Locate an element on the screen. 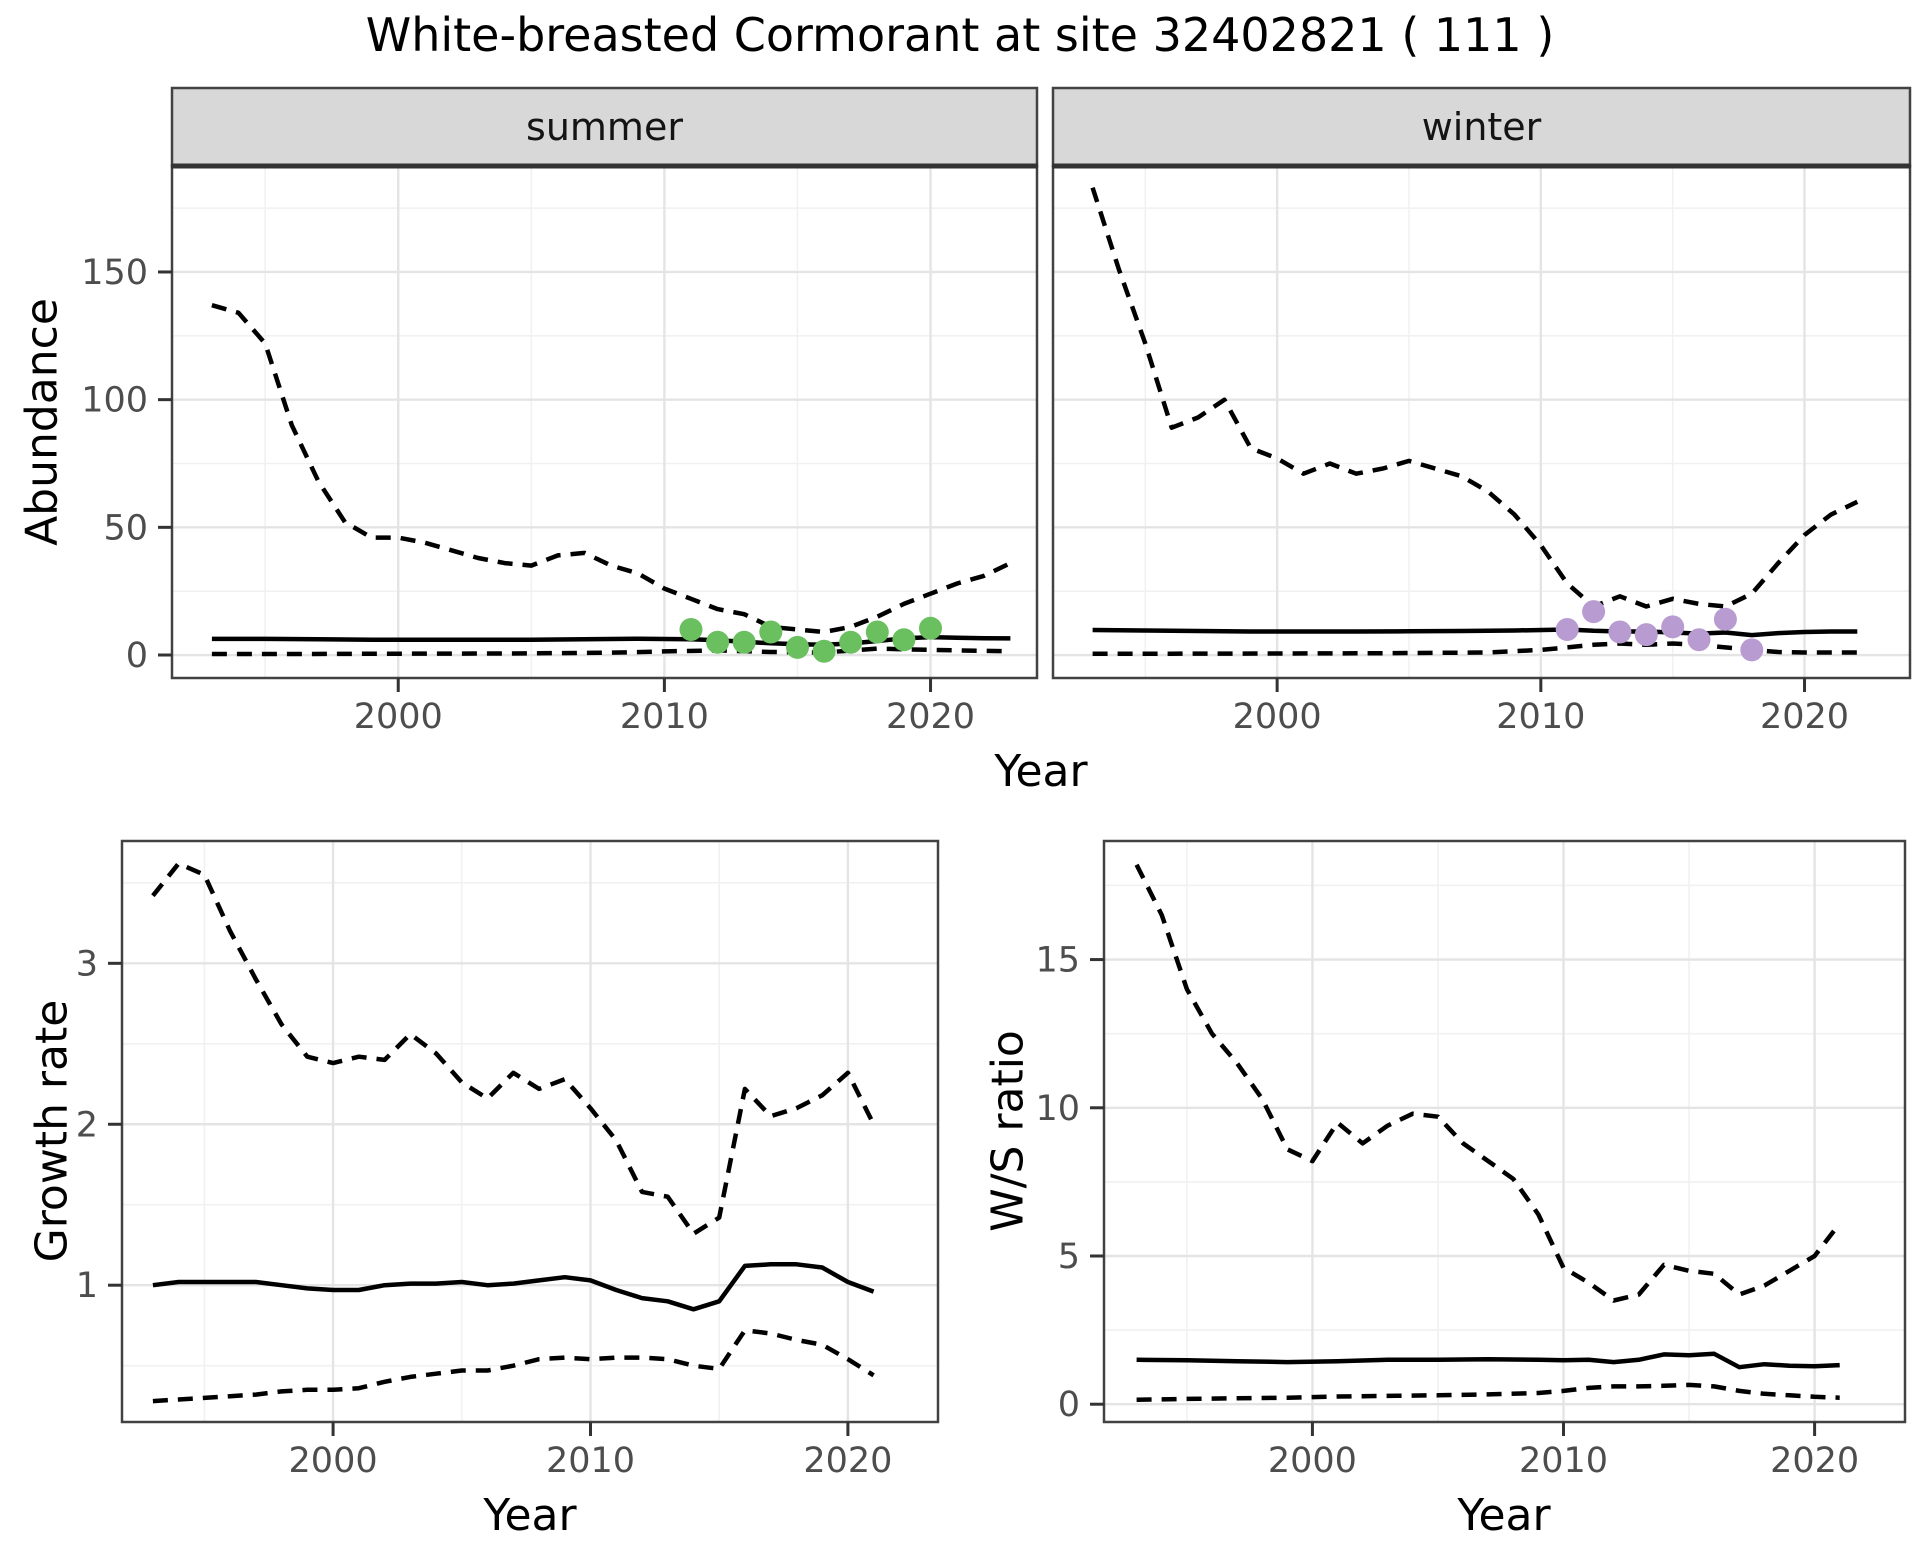  growth-rate-axis-title: Growth rate is located at coordinates (52, 1131).